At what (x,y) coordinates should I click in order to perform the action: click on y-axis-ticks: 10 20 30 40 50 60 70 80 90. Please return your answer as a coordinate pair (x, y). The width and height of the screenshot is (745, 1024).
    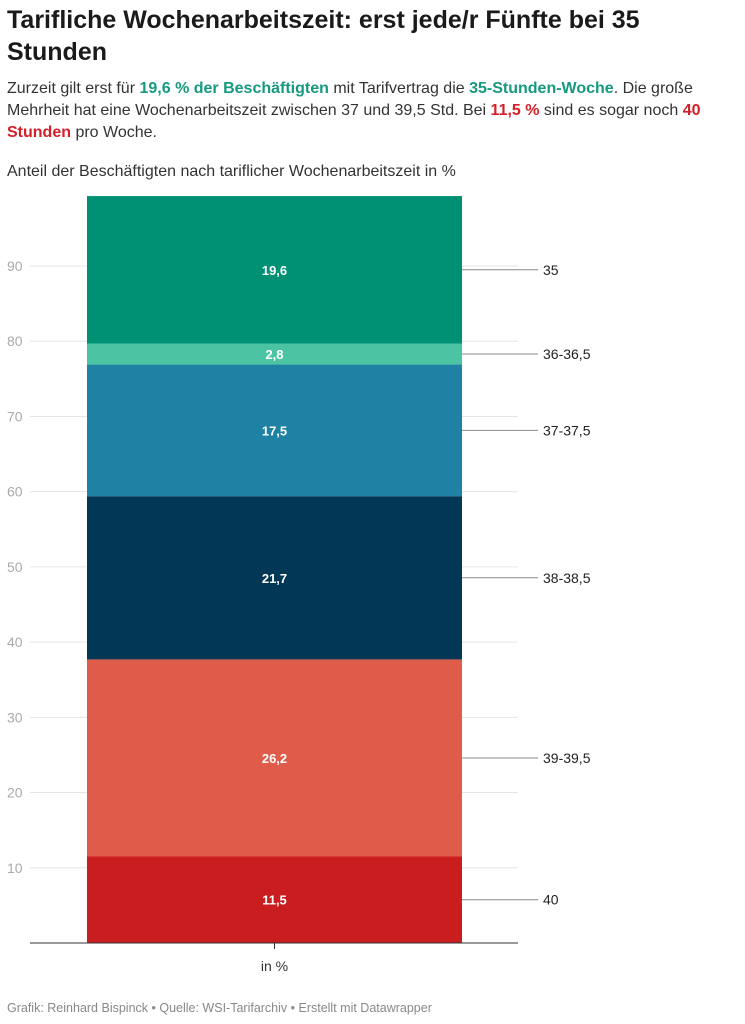
    Looking at the image, I should click on (15, 567).